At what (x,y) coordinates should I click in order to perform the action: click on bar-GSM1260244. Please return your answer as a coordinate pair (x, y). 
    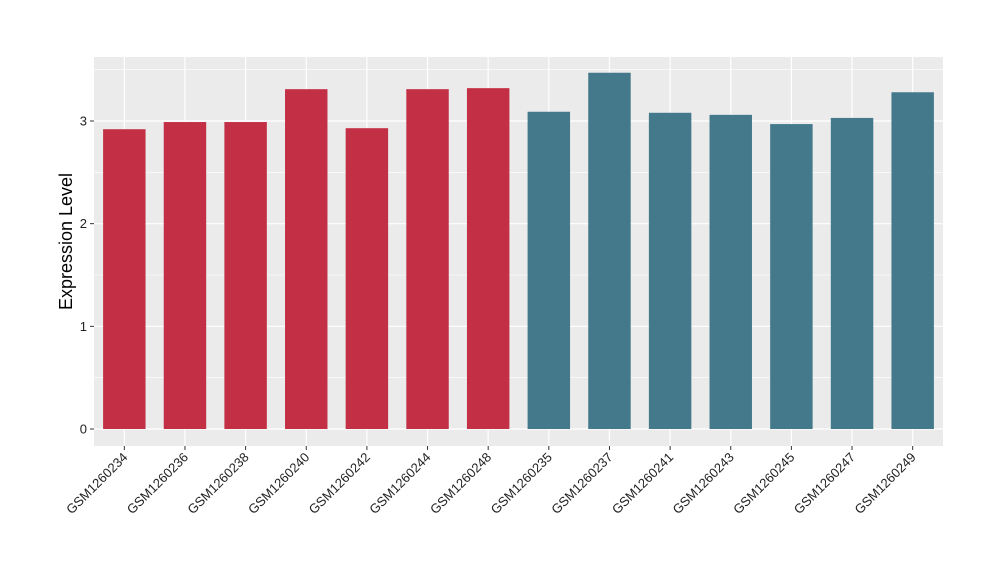
    Looking at the image, I should click on (427, 259).